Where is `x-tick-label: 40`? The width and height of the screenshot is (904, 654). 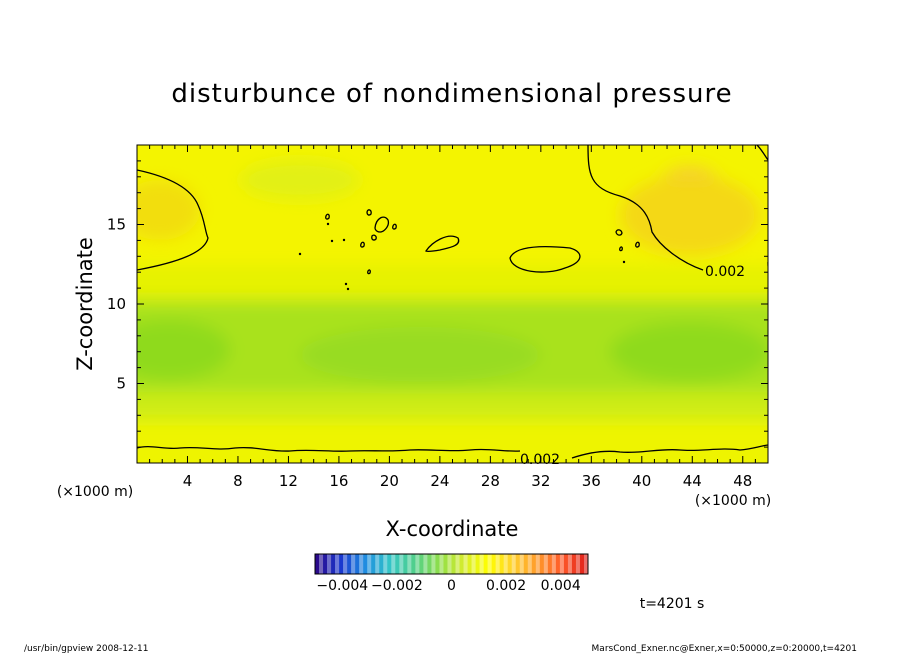 x-tick-label: 40 is located at coordinates (641, 481).